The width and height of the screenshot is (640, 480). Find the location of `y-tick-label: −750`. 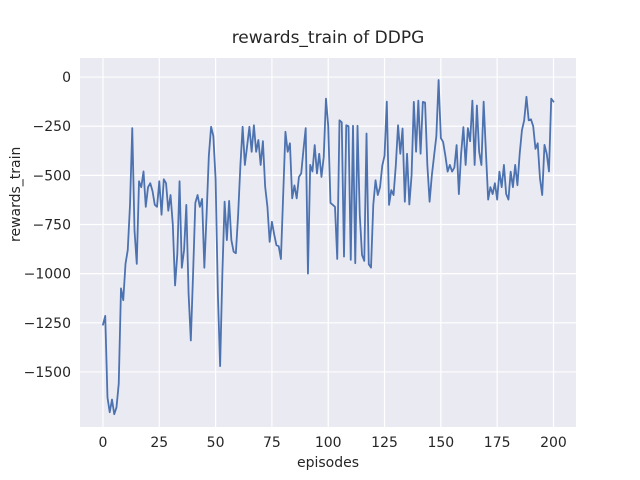

y-tick-label: −750 is located at coordinates (52, 226).